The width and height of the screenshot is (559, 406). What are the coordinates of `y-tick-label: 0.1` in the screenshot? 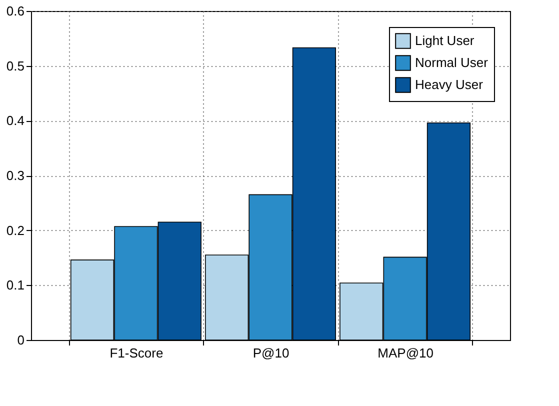 It's located at (15, 285).